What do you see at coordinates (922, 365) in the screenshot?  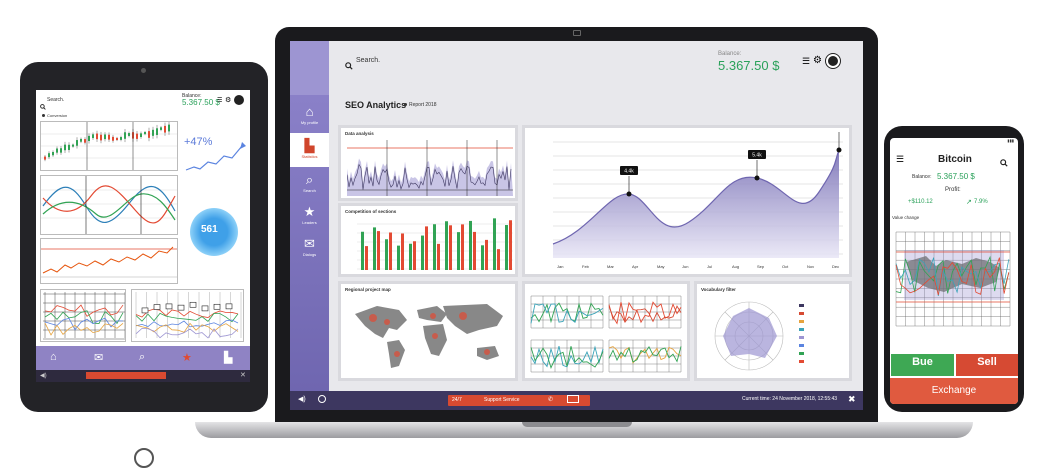 I see `bue-button: Bue` at bounding box center [922, 365].